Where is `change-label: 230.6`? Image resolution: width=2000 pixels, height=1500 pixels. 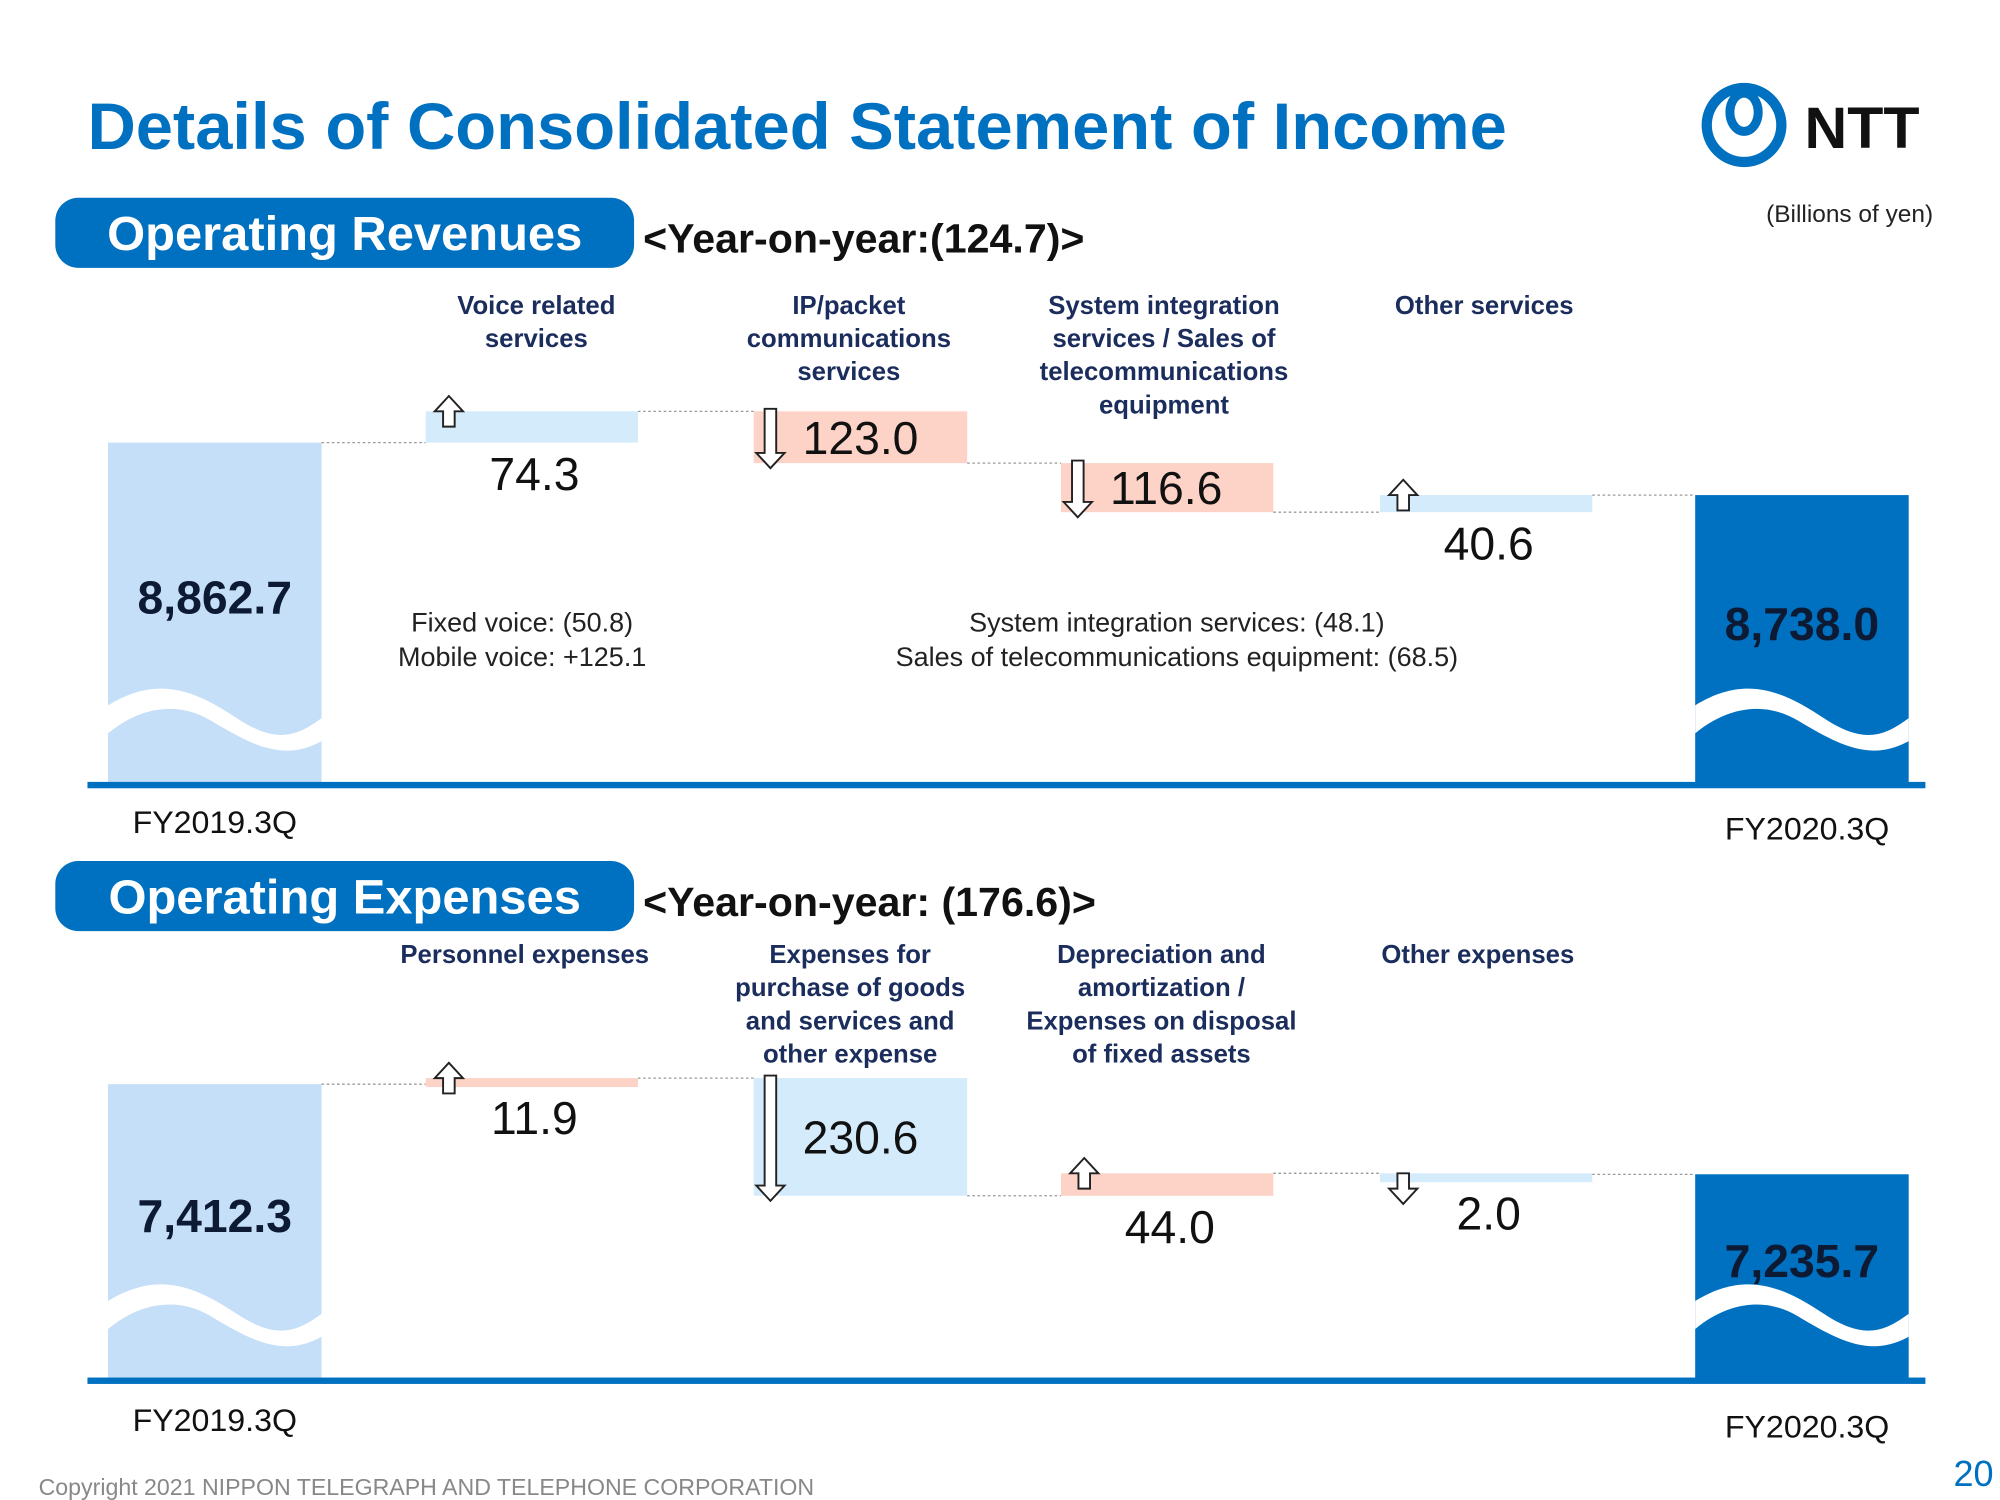 change-label: 230.6 is located at coordinates (861, 1138).